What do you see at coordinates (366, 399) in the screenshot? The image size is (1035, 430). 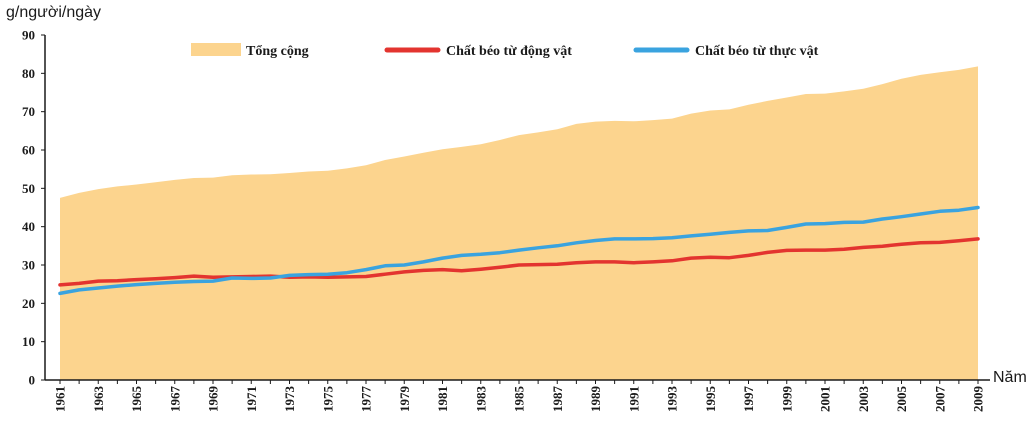 I see `x-tick-label: 1977` at bounding box center [366, 399].